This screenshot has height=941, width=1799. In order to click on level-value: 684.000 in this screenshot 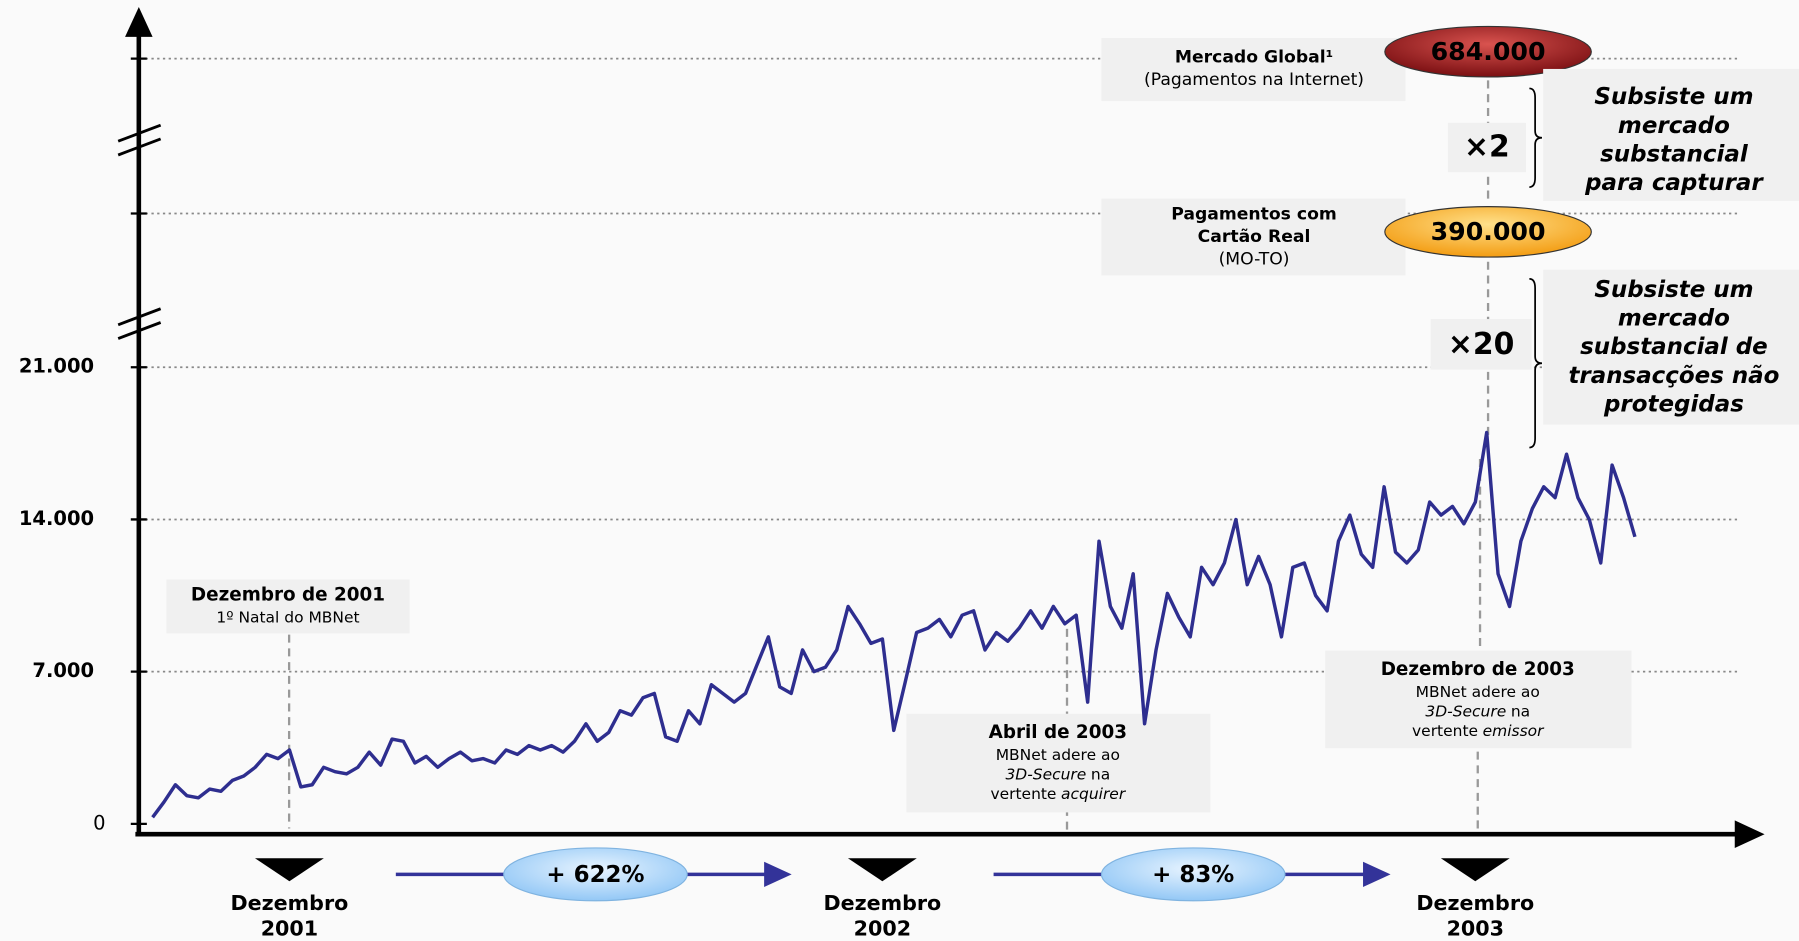, I will do `click(1488, 51)`.